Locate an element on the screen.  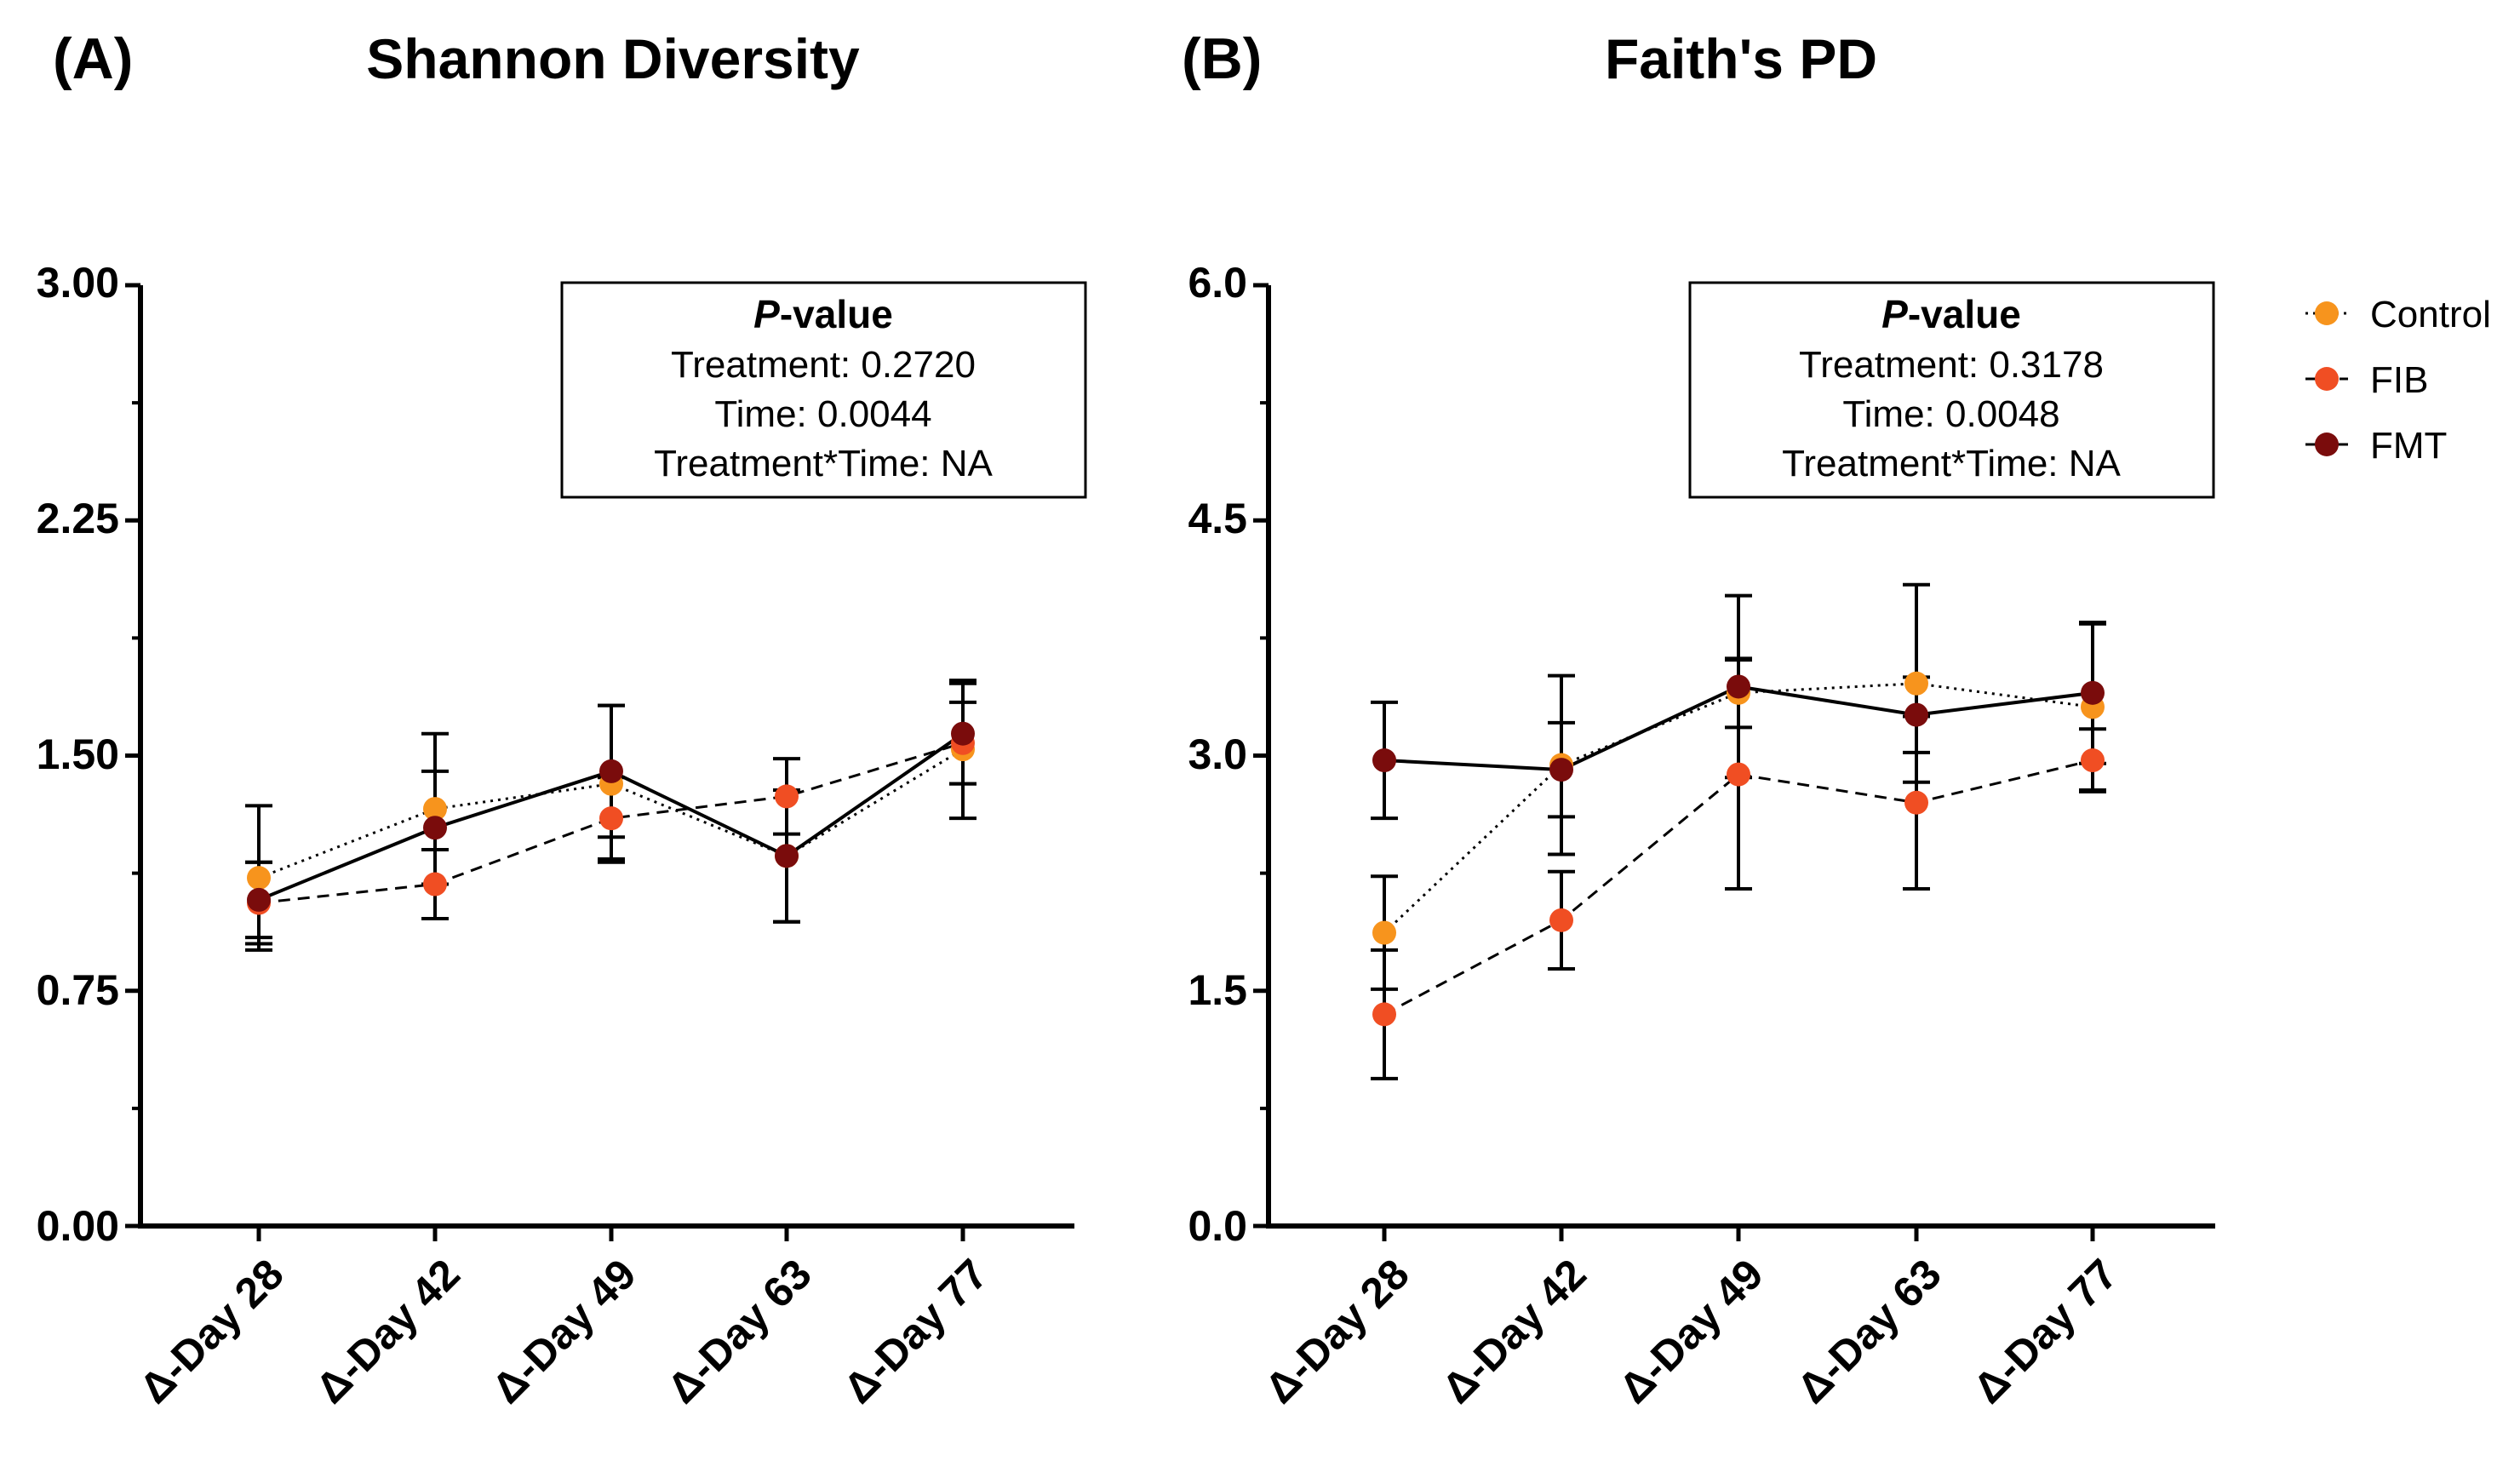
panel-a-xtick-label: Δ-Day 42 is located at coordinates (387, 1331).